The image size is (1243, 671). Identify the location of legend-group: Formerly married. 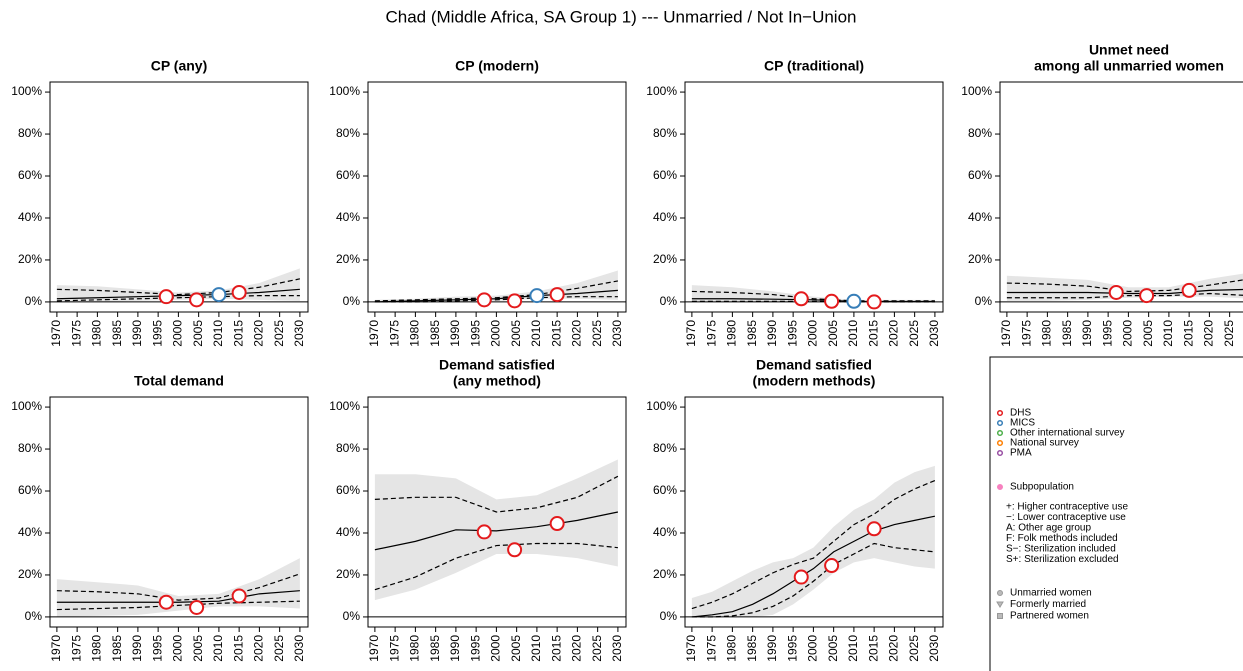
(1048, 604).